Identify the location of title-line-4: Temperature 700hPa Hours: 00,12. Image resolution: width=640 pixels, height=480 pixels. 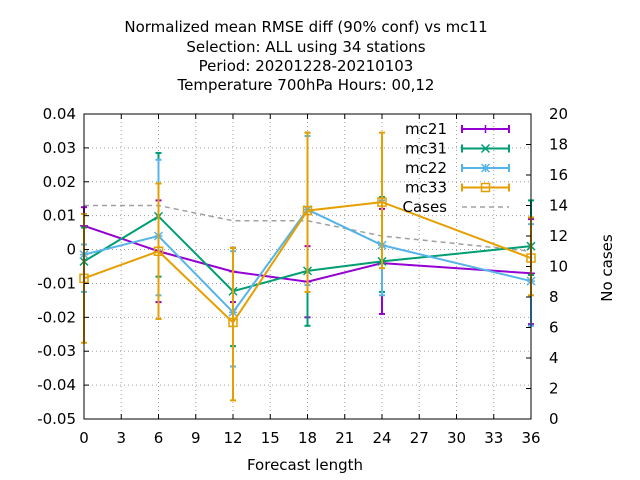
(306, 85).